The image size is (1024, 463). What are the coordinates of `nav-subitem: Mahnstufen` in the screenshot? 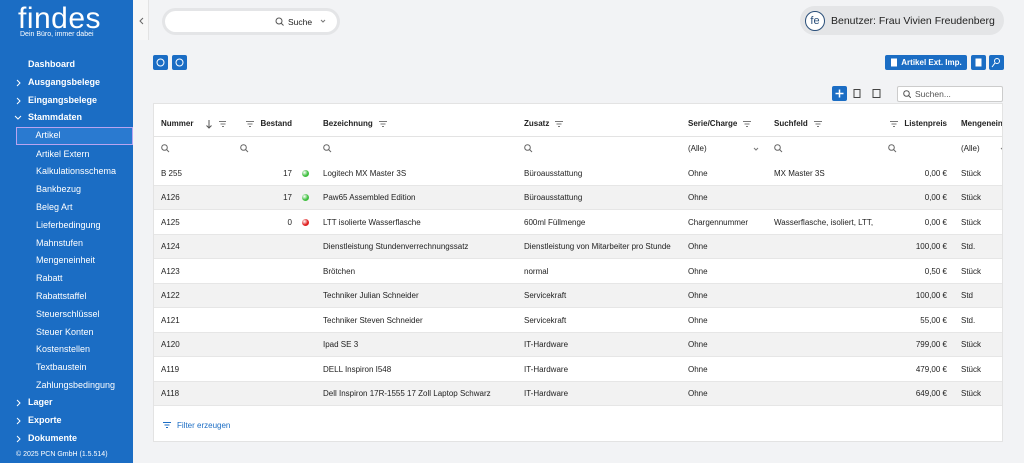 It's located at (74, 243).